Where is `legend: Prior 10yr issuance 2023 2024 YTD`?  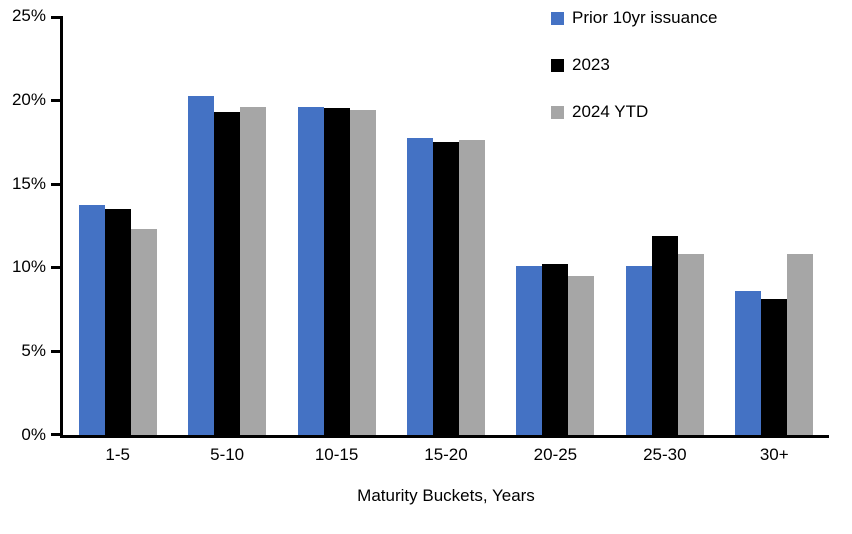
legend: Prior 10yr issuance 2023 2024 YTD is located at coordinates (634, 78).